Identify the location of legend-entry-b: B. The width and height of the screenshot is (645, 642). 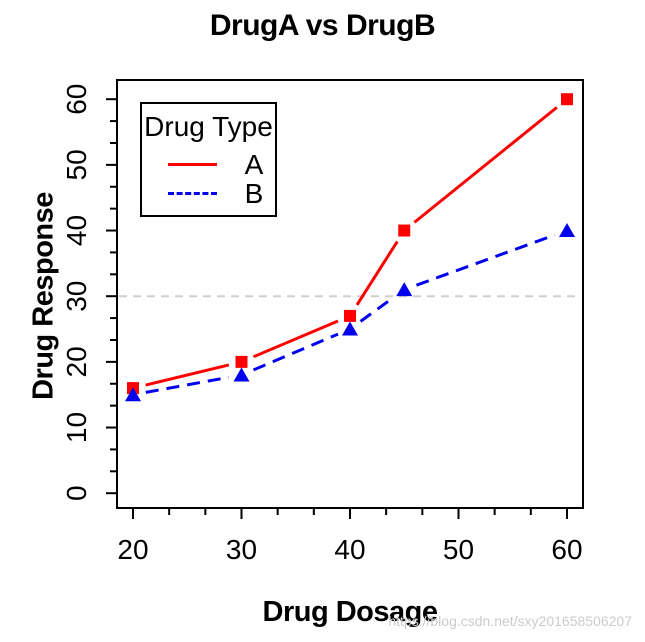
(208, 193).